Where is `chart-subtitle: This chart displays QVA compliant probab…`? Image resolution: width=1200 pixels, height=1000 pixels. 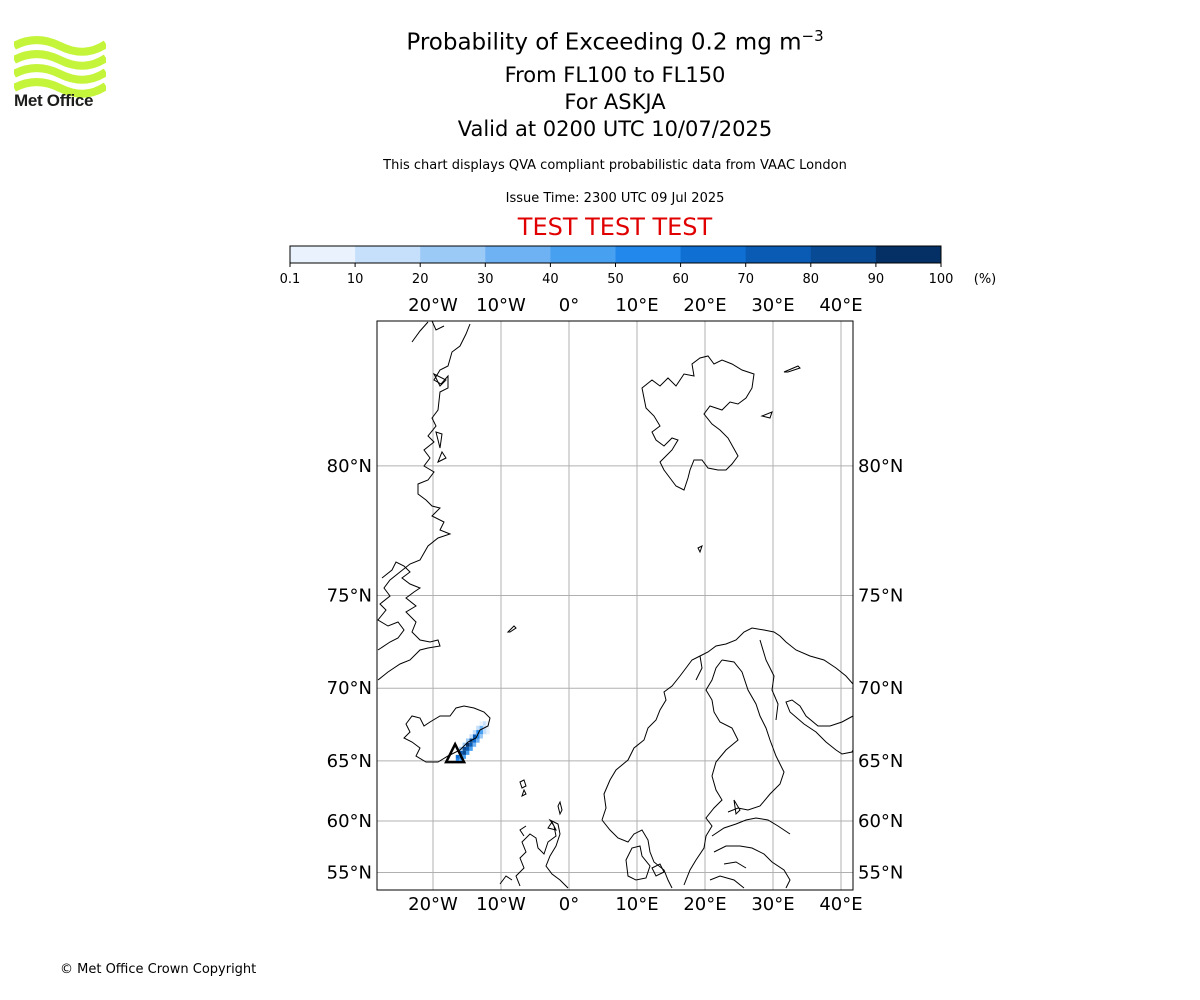
chart-subtitle: This chart displays QVA compliant probab… is located at coordinates (615, 165).